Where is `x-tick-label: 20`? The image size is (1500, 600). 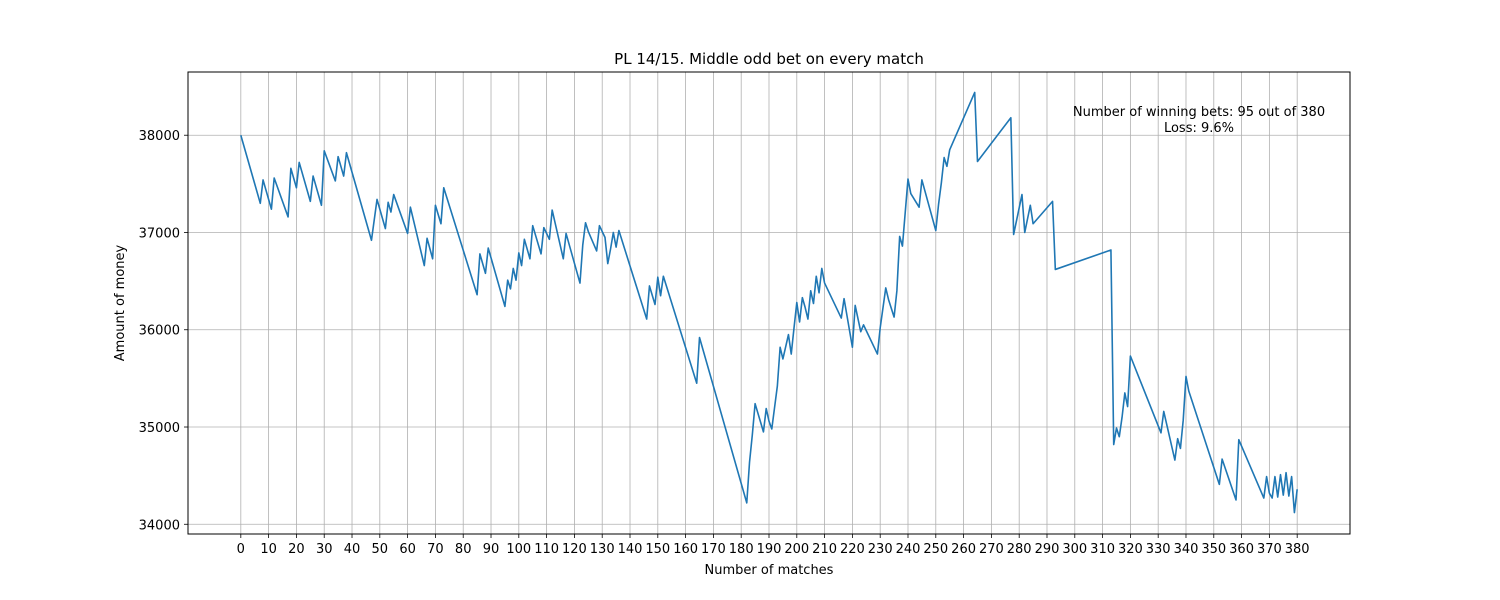 x-tick-label: 20 is located at coordinates (296, 549).